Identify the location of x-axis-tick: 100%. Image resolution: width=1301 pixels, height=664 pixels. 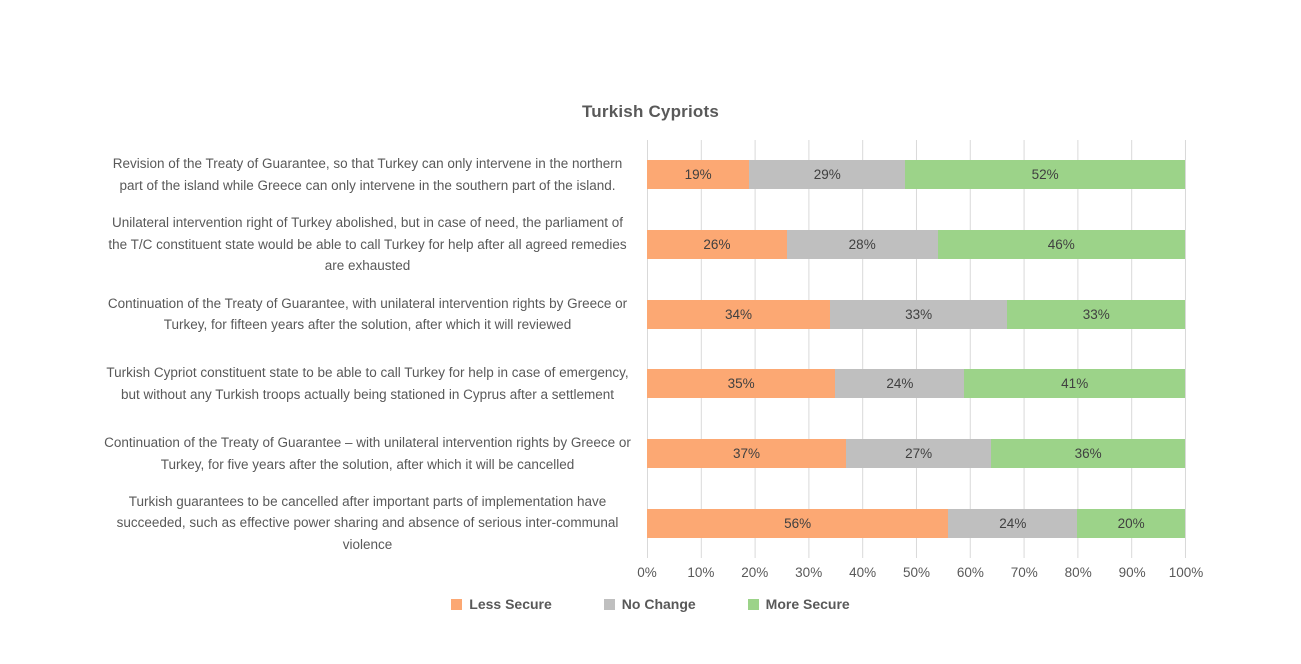
(1186, 572).